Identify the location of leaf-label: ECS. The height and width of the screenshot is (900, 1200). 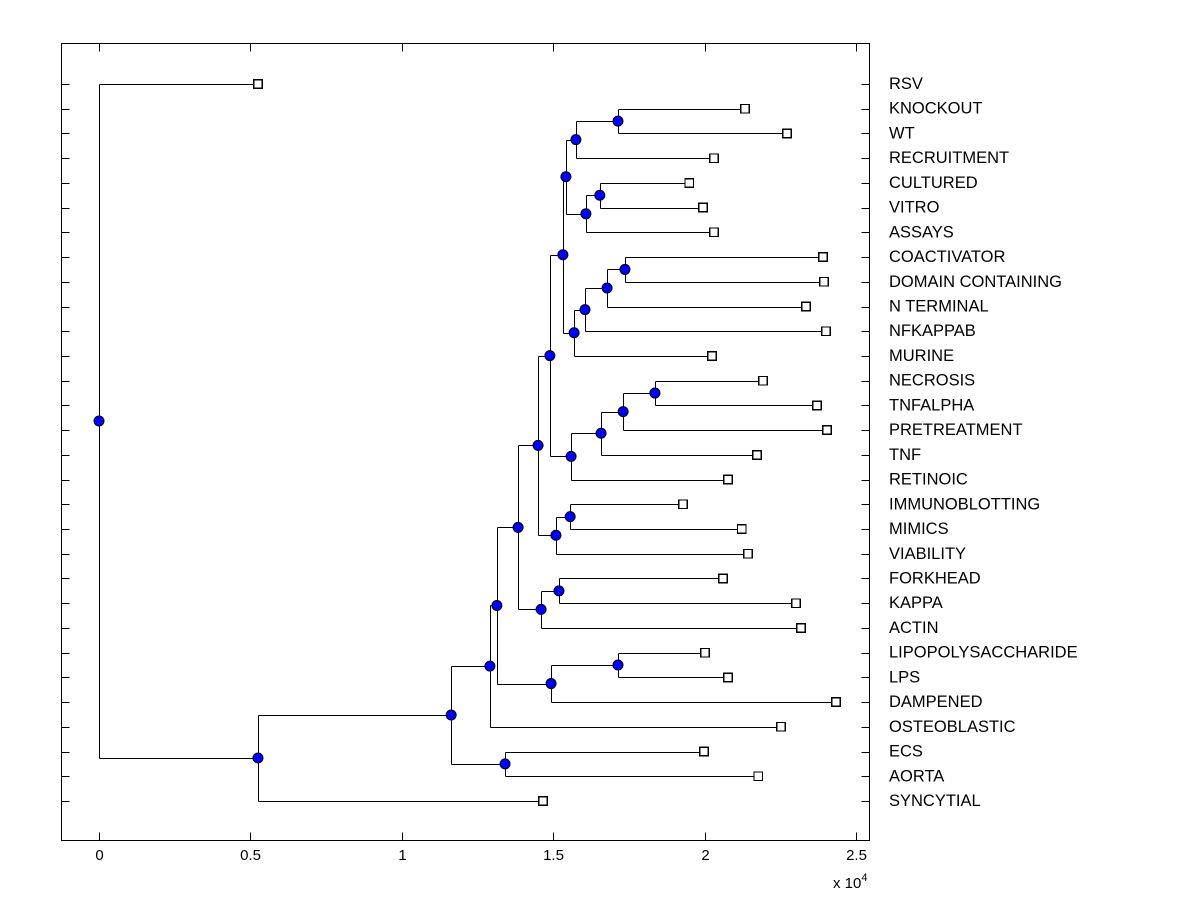
(906, 752).